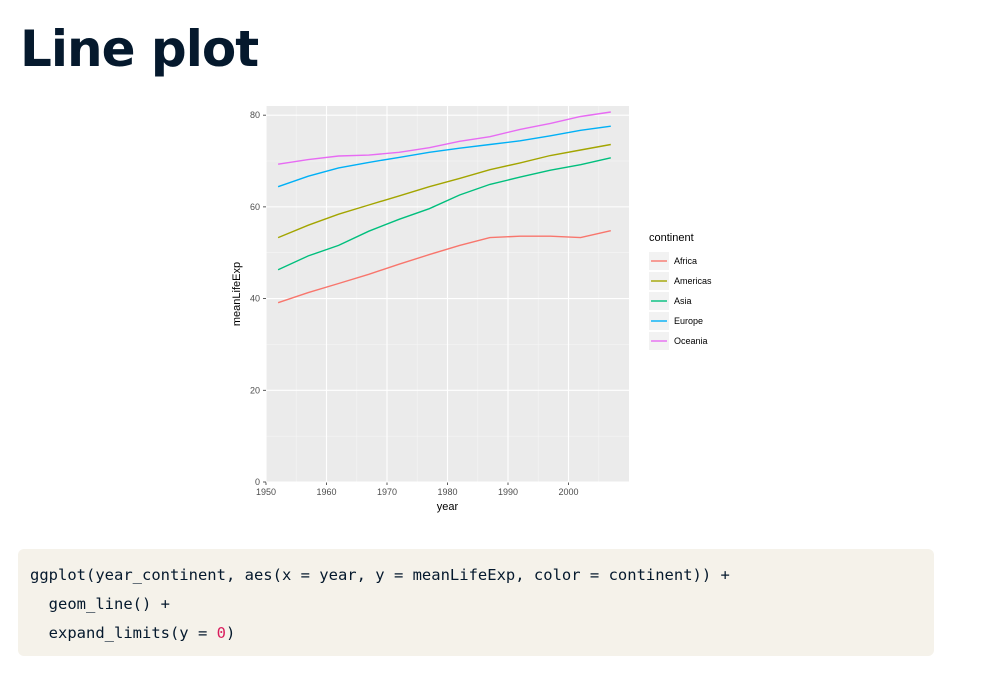 Image resolution: width=995 pixels, height=686 pixels. I want to click on legend-label: Asia, so click(683, 301).